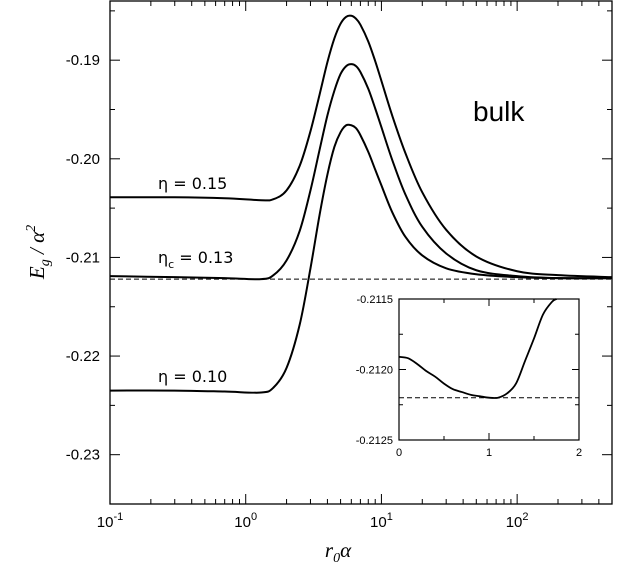  I want to click on x-axis-title-main: r, so click(329, 550).